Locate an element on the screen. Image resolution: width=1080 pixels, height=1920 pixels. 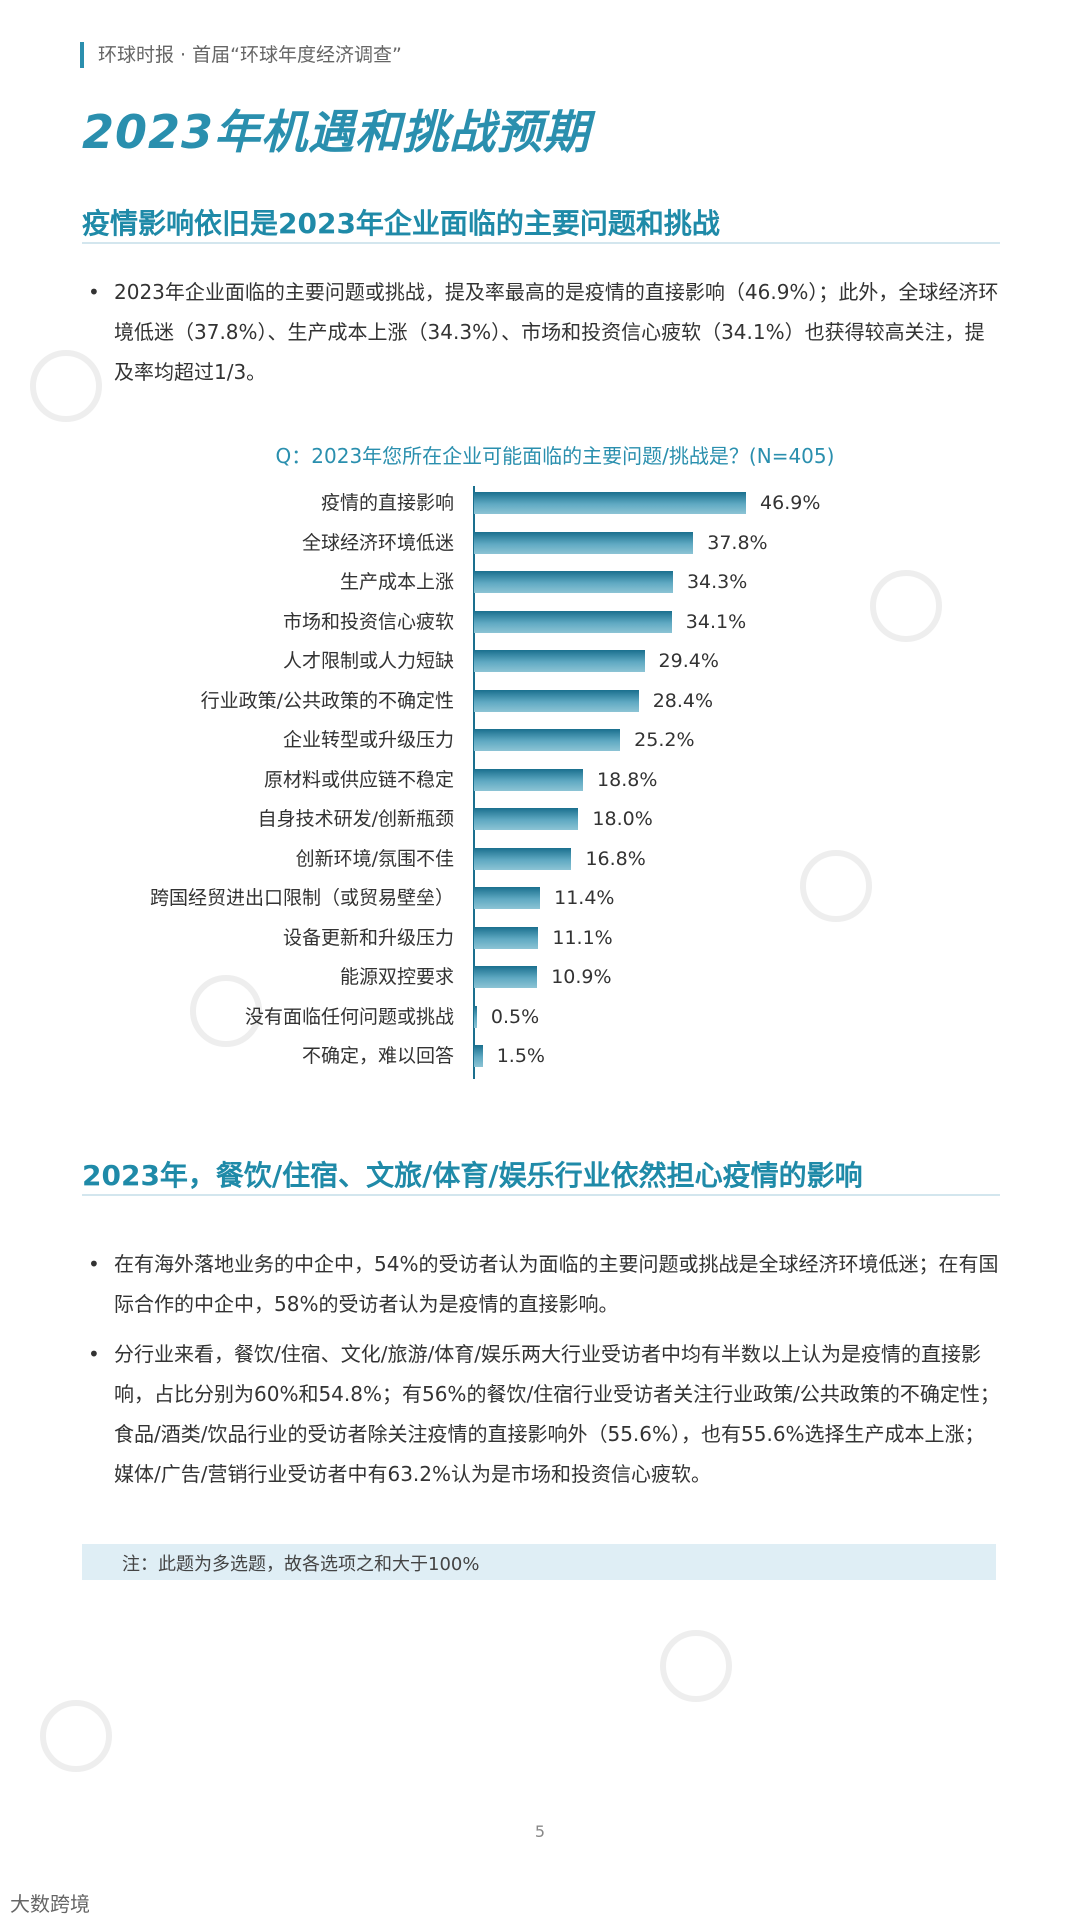
section2-title: 2023年，餐饮/住宿、文旅/体育/娱乐行业依然担心疫情的影响 is located at coordinates (472, 1175).